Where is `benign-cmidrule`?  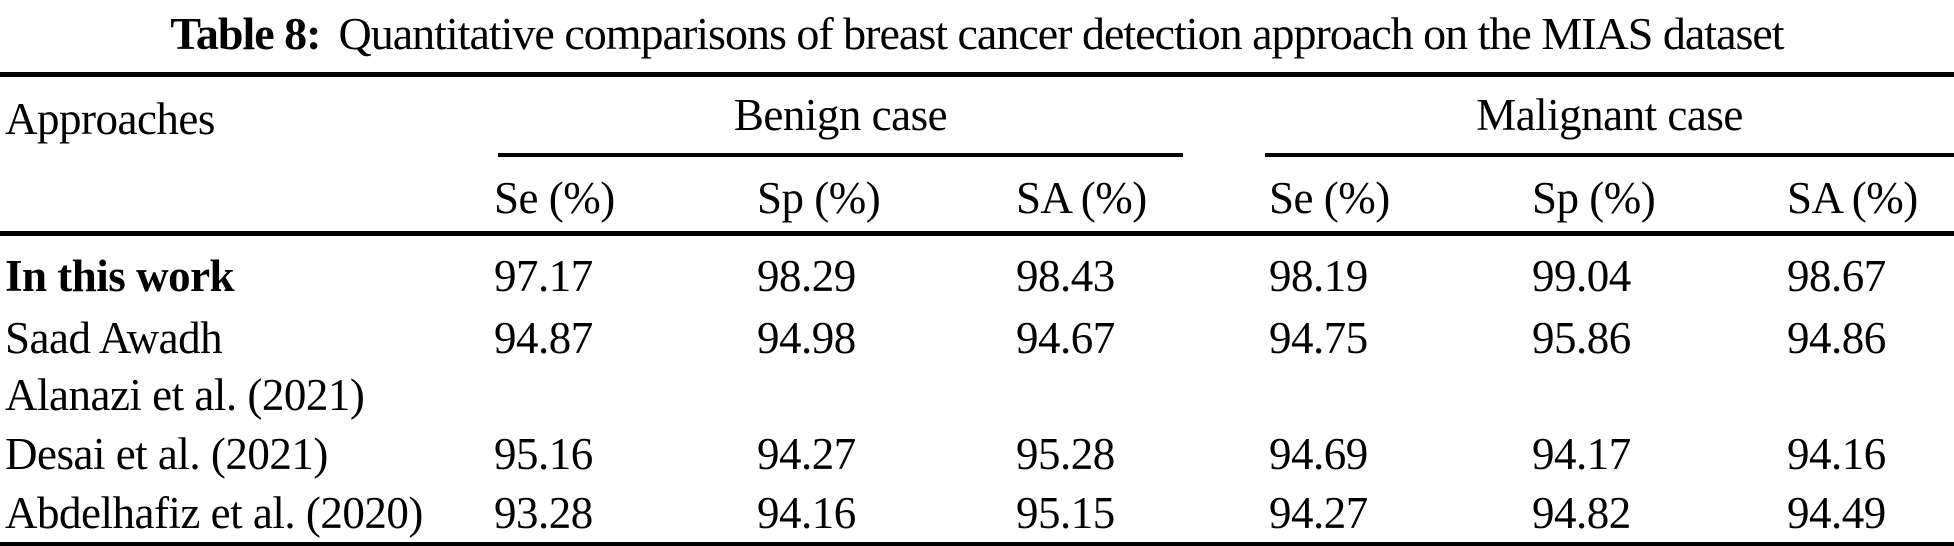 benign-cmidrule is located at coordinates (840, 155).